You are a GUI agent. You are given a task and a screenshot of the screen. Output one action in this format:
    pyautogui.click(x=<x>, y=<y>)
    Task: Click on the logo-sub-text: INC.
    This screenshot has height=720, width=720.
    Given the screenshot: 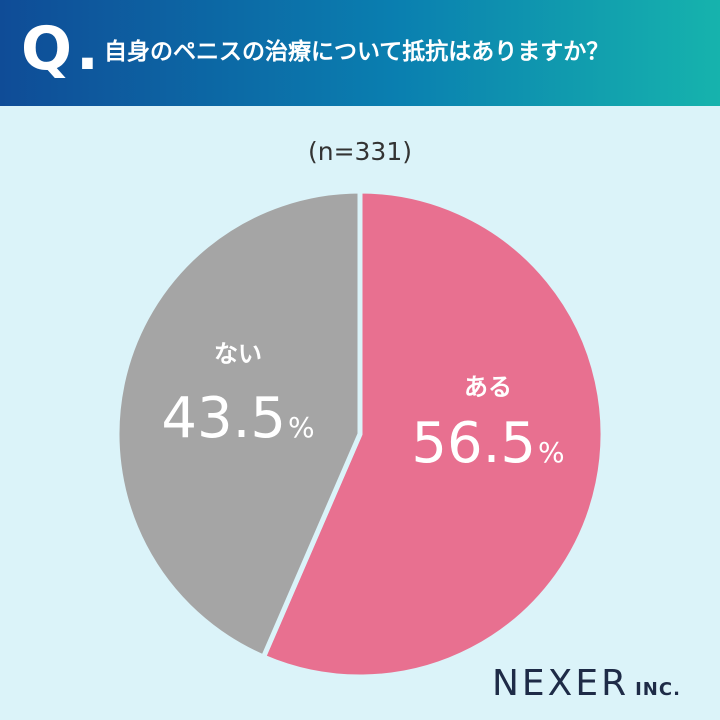 What is the action you would take?
    pyautogui.click(x=658, y=689)
    